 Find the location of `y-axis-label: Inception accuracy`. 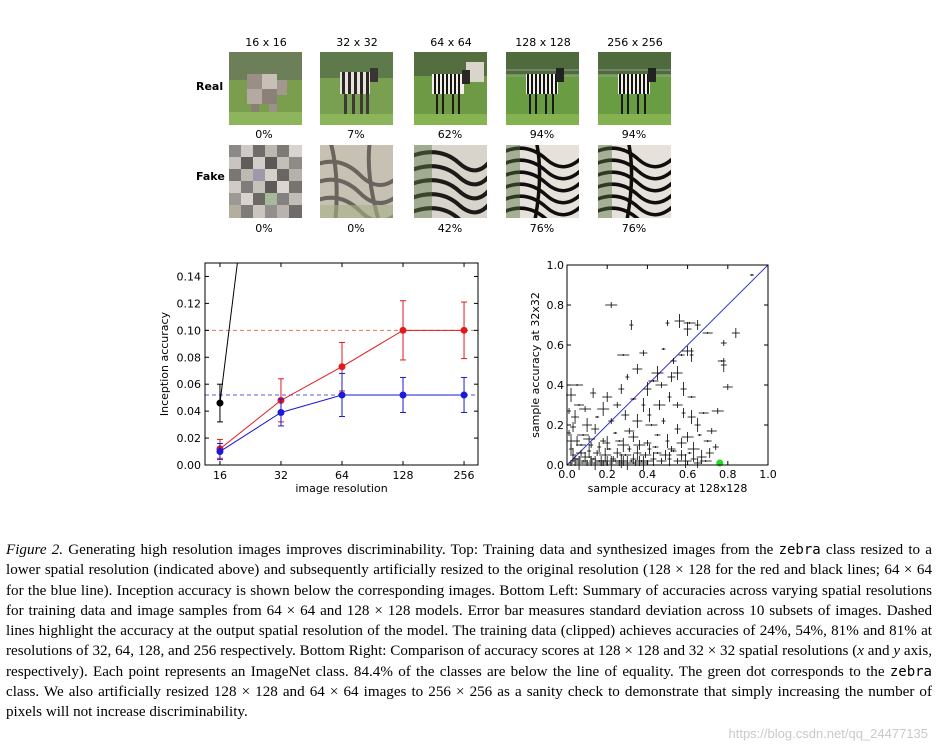

y-axis-label: Inception accuracy is located at coordinates (164, 363).